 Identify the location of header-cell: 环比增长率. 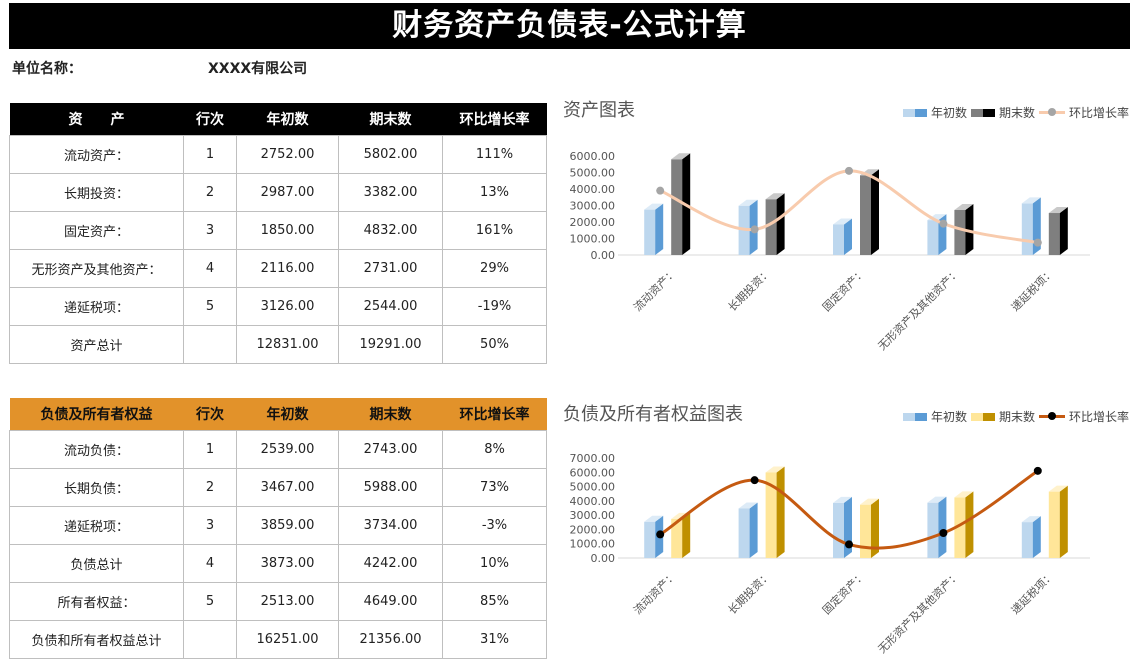
(494, 414).